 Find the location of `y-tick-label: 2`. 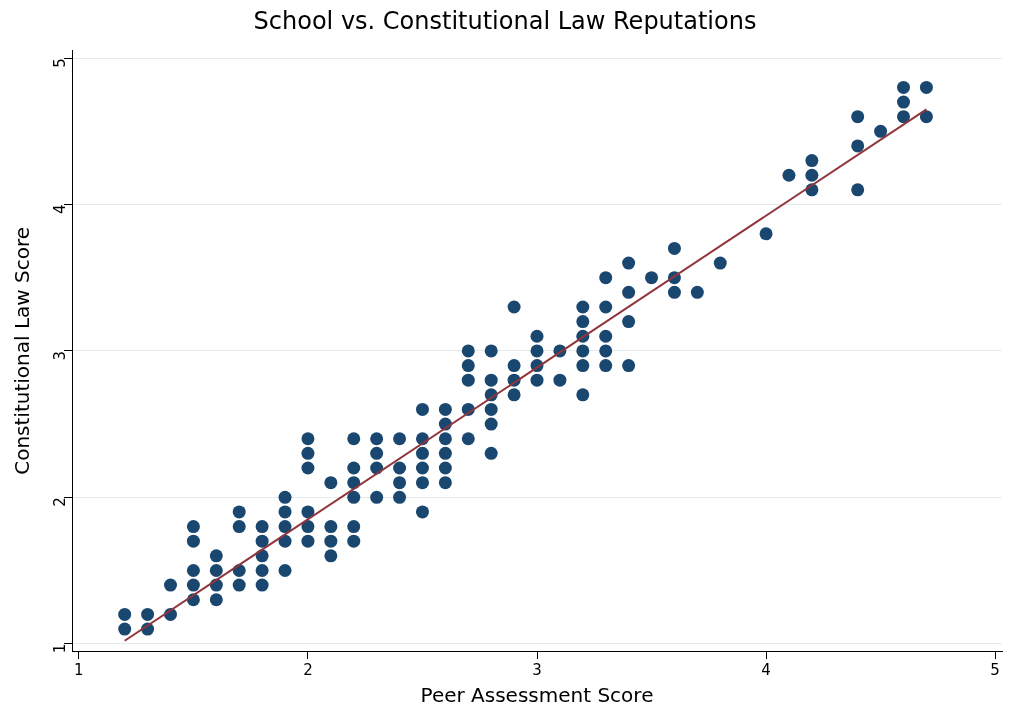

y-tick-label: 2 is located at coordinates (59, 502).